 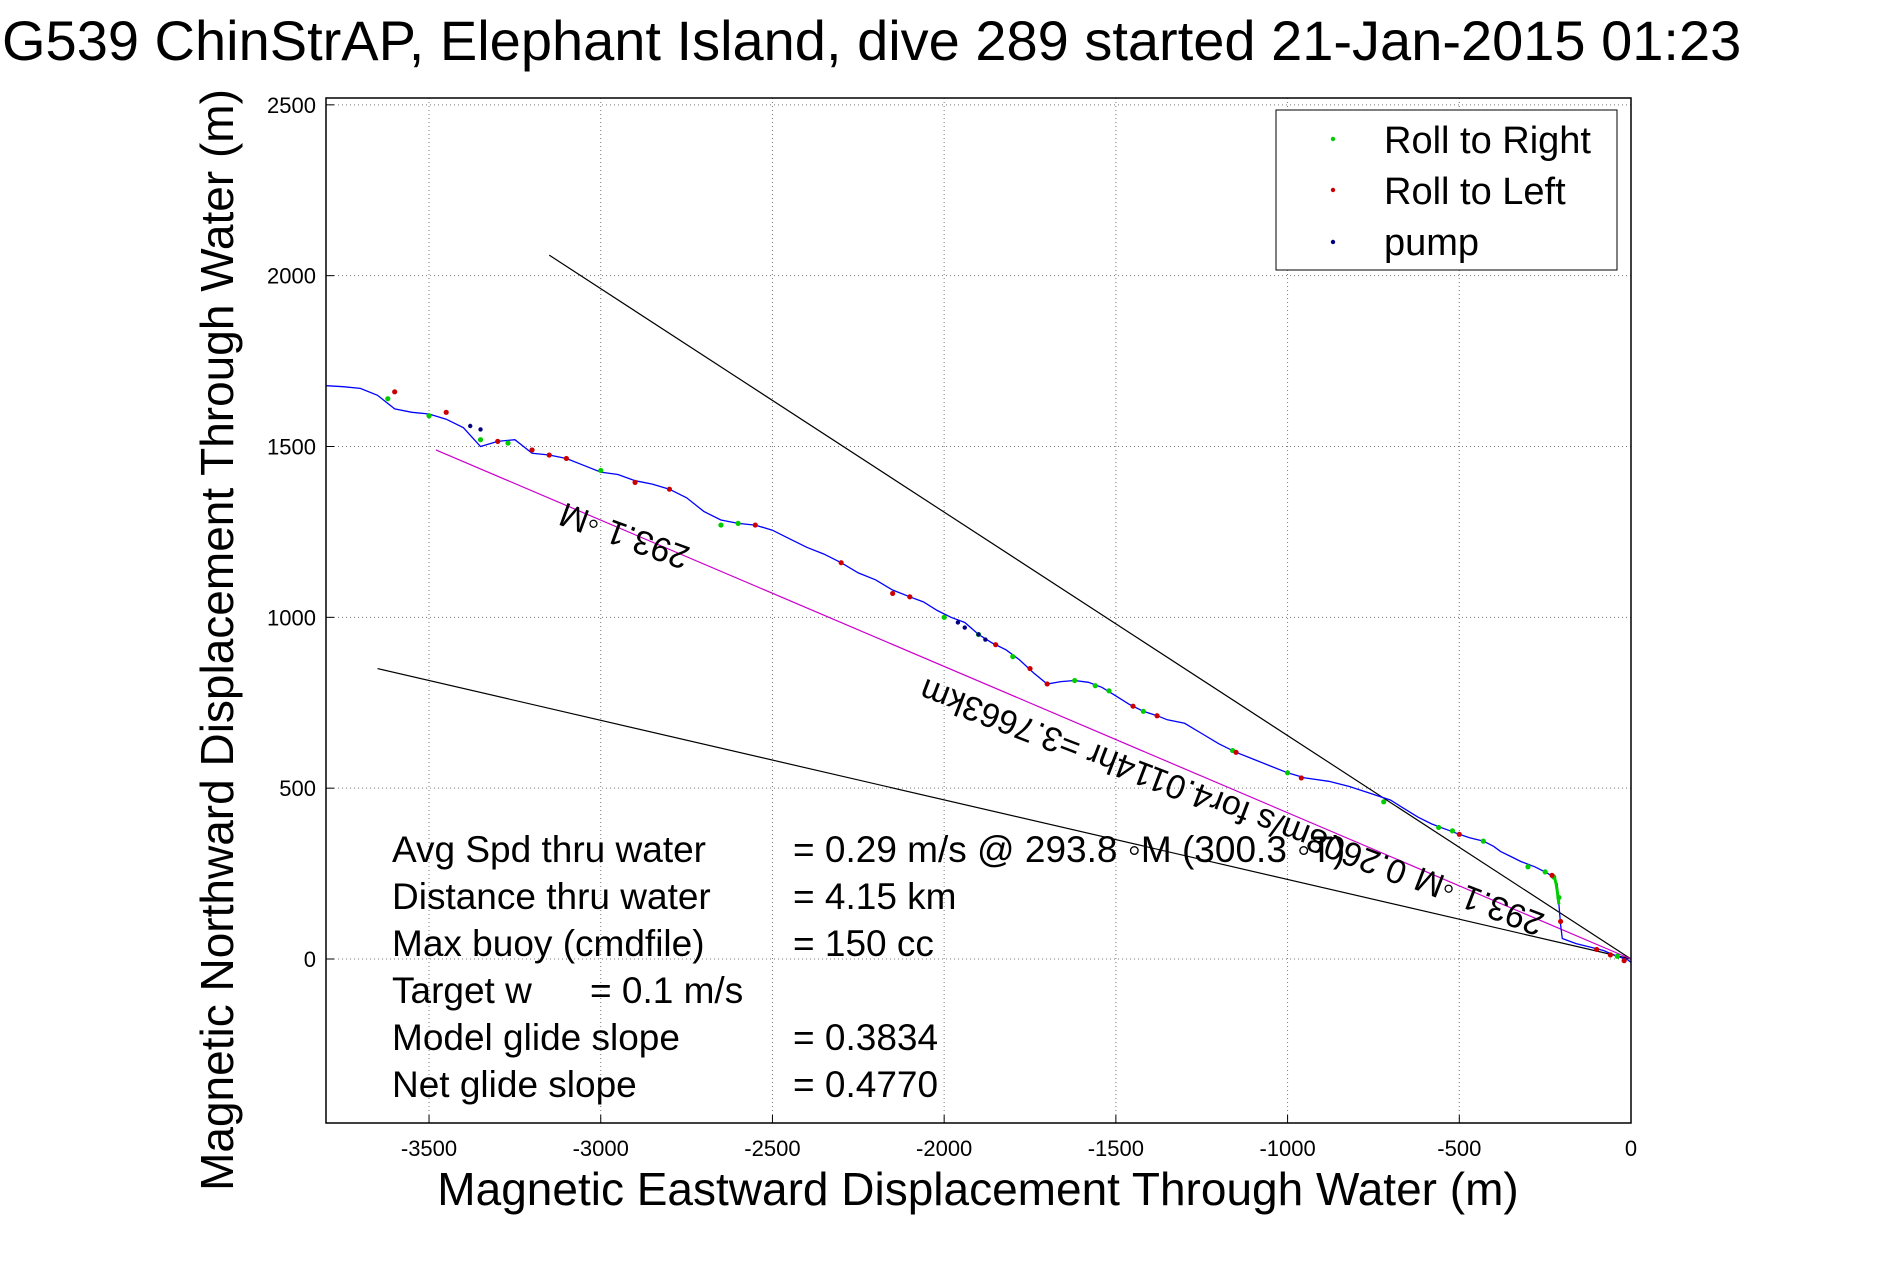 What do you see at coordinates (297, 788) in the screenshot?
I see `y-tick-label: 500` at bounding box center [297, 788].